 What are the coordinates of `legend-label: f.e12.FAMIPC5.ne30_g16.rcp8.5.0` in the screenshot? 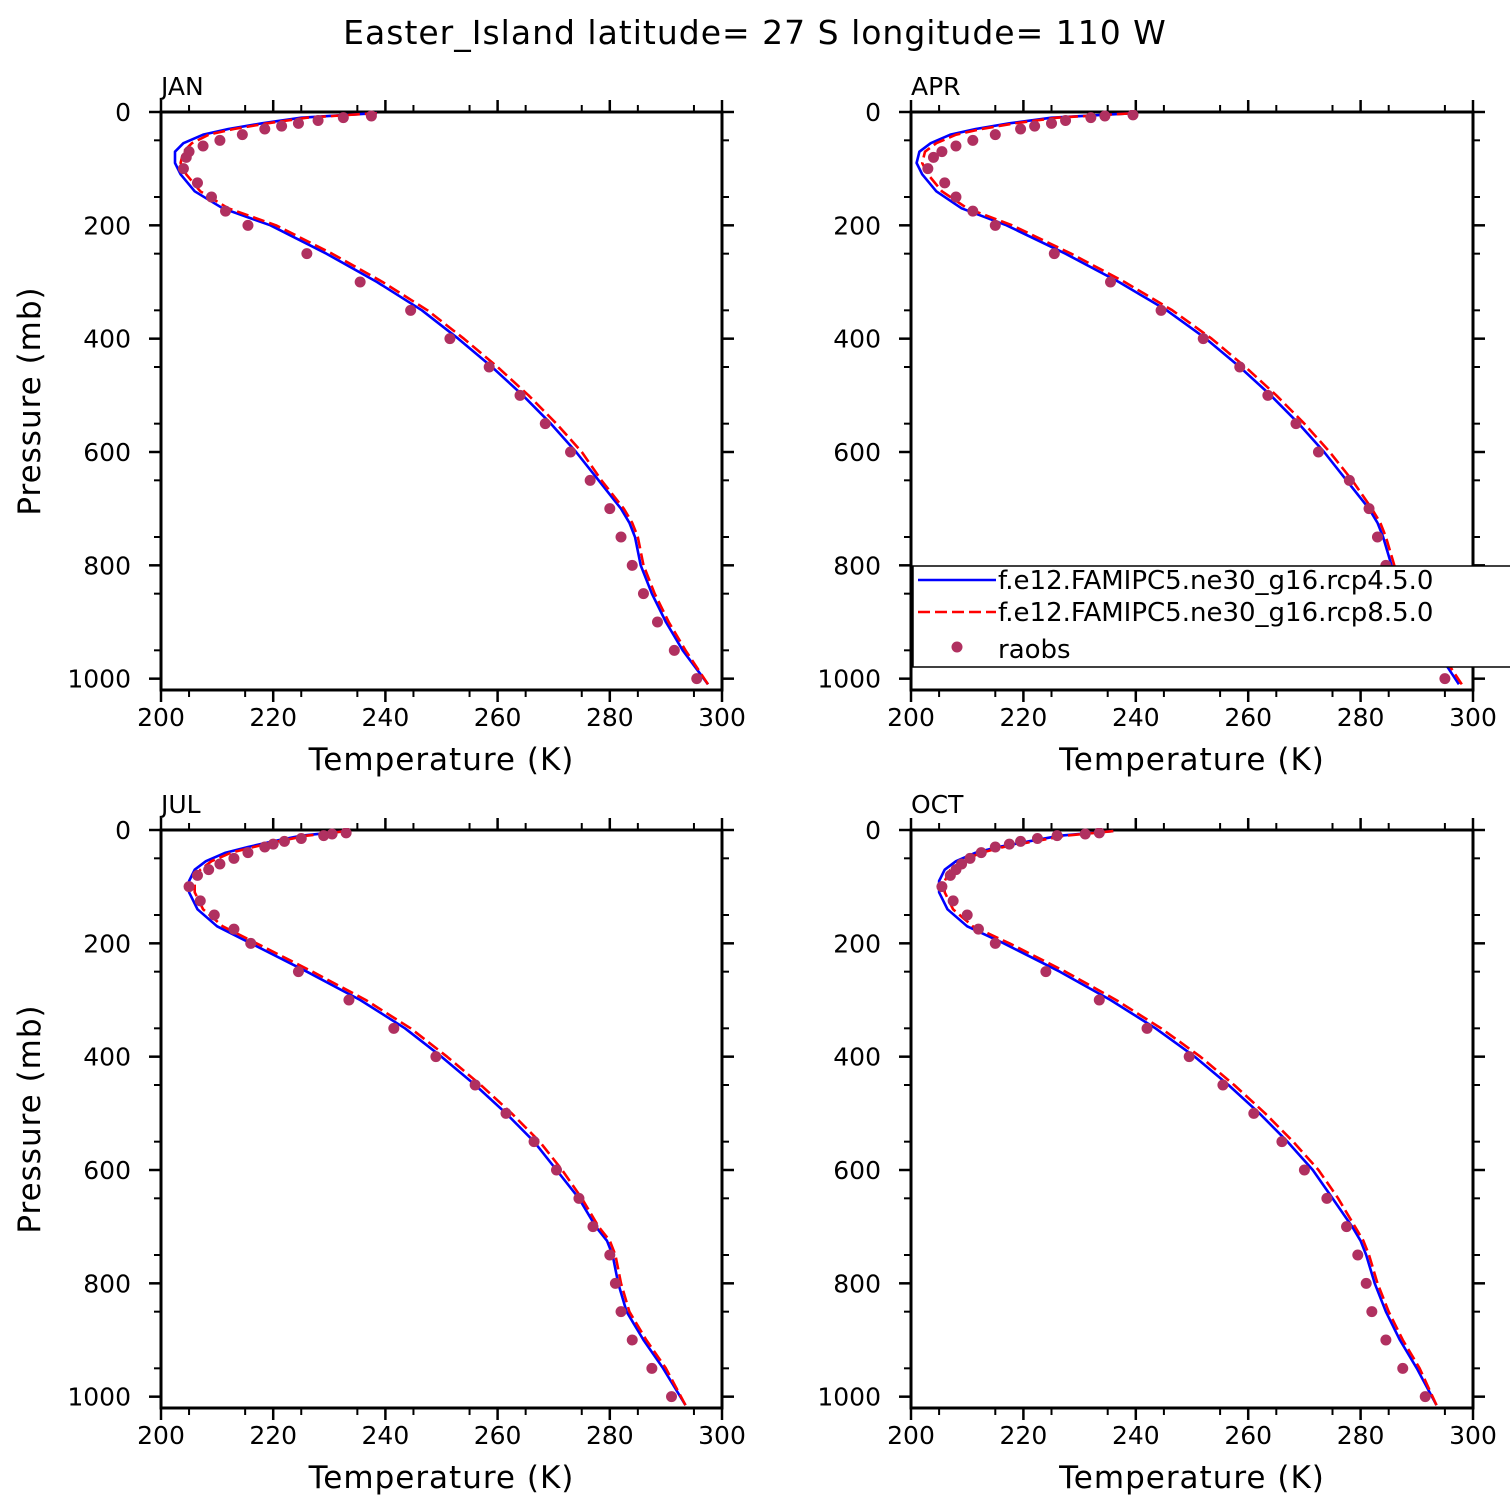 It's located at (1215, 613).